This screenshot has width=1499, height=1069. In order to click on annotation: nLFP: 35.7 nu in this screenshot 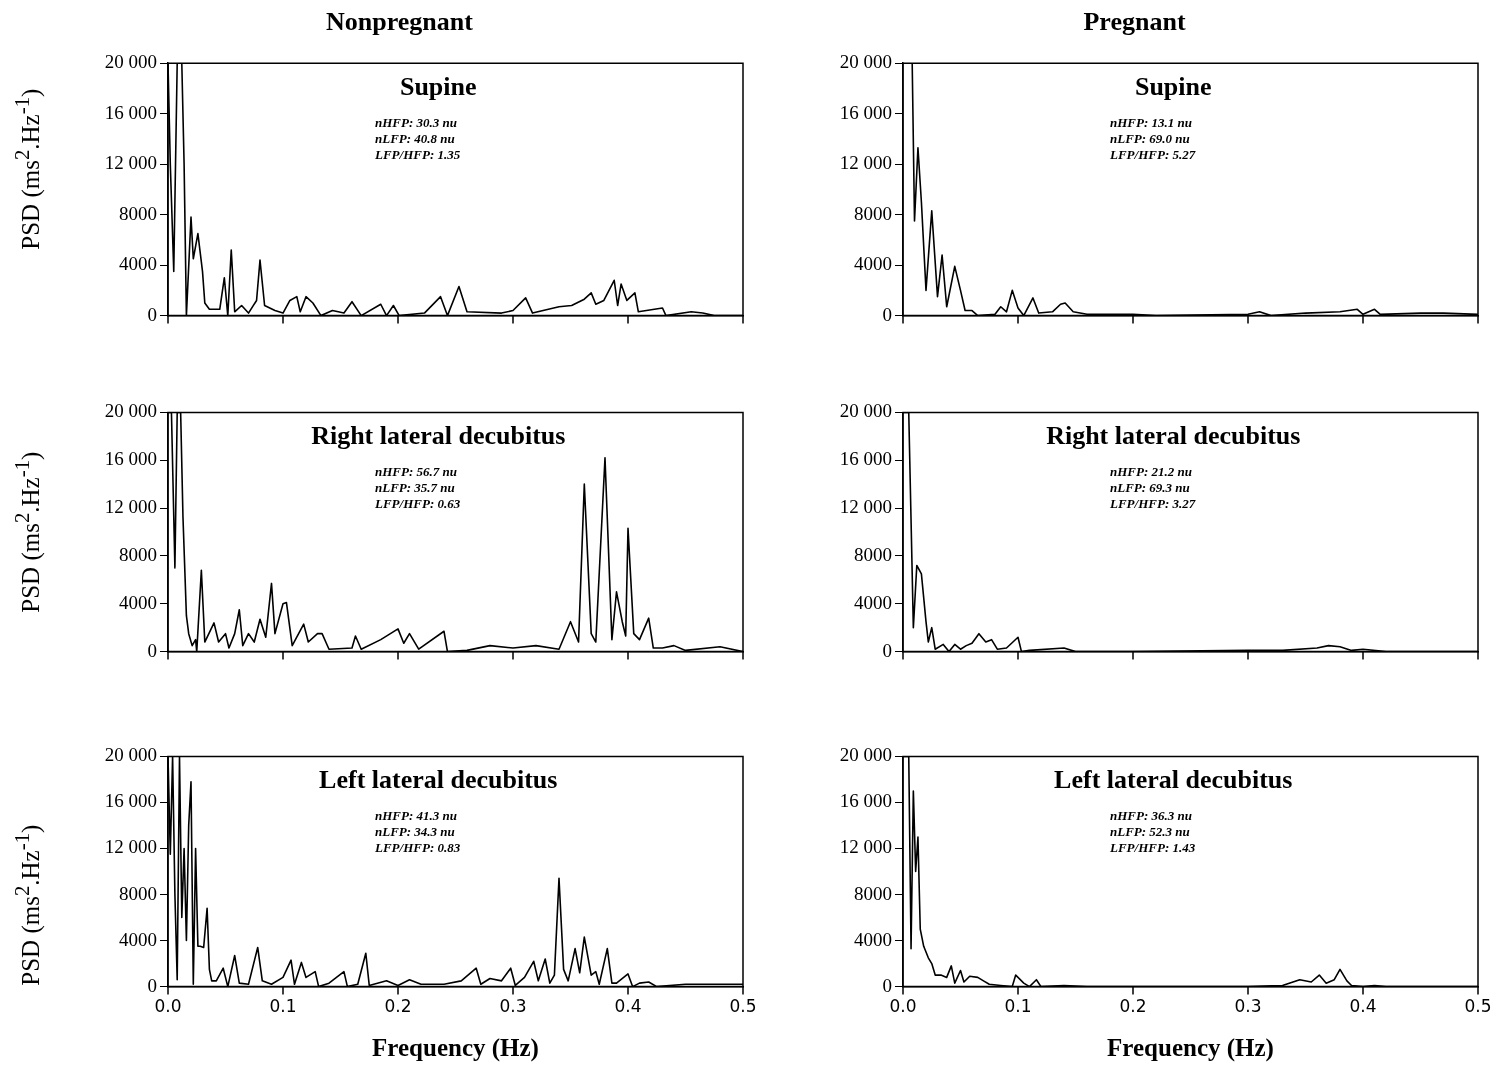, I will do `click(415, 488)`.